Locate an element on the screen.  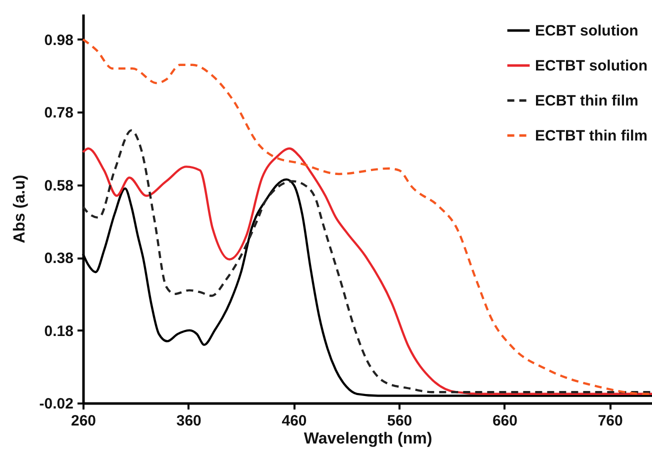
y-tick-label: 0.38 is located at coordinates (59, 259).